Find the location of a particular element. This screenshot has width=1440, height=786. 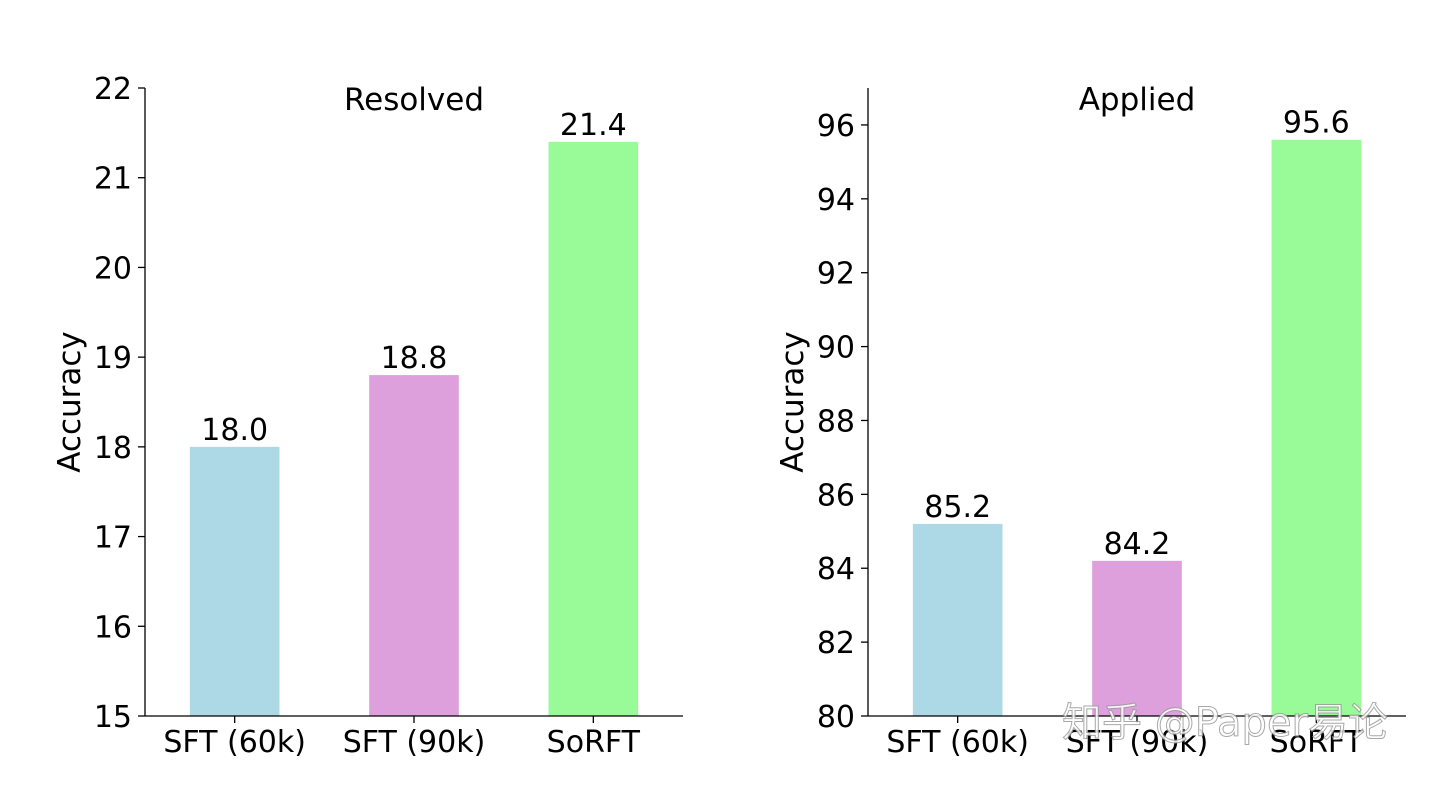

applied-y-tick-label: 90 is located at coordinates (836, 348).